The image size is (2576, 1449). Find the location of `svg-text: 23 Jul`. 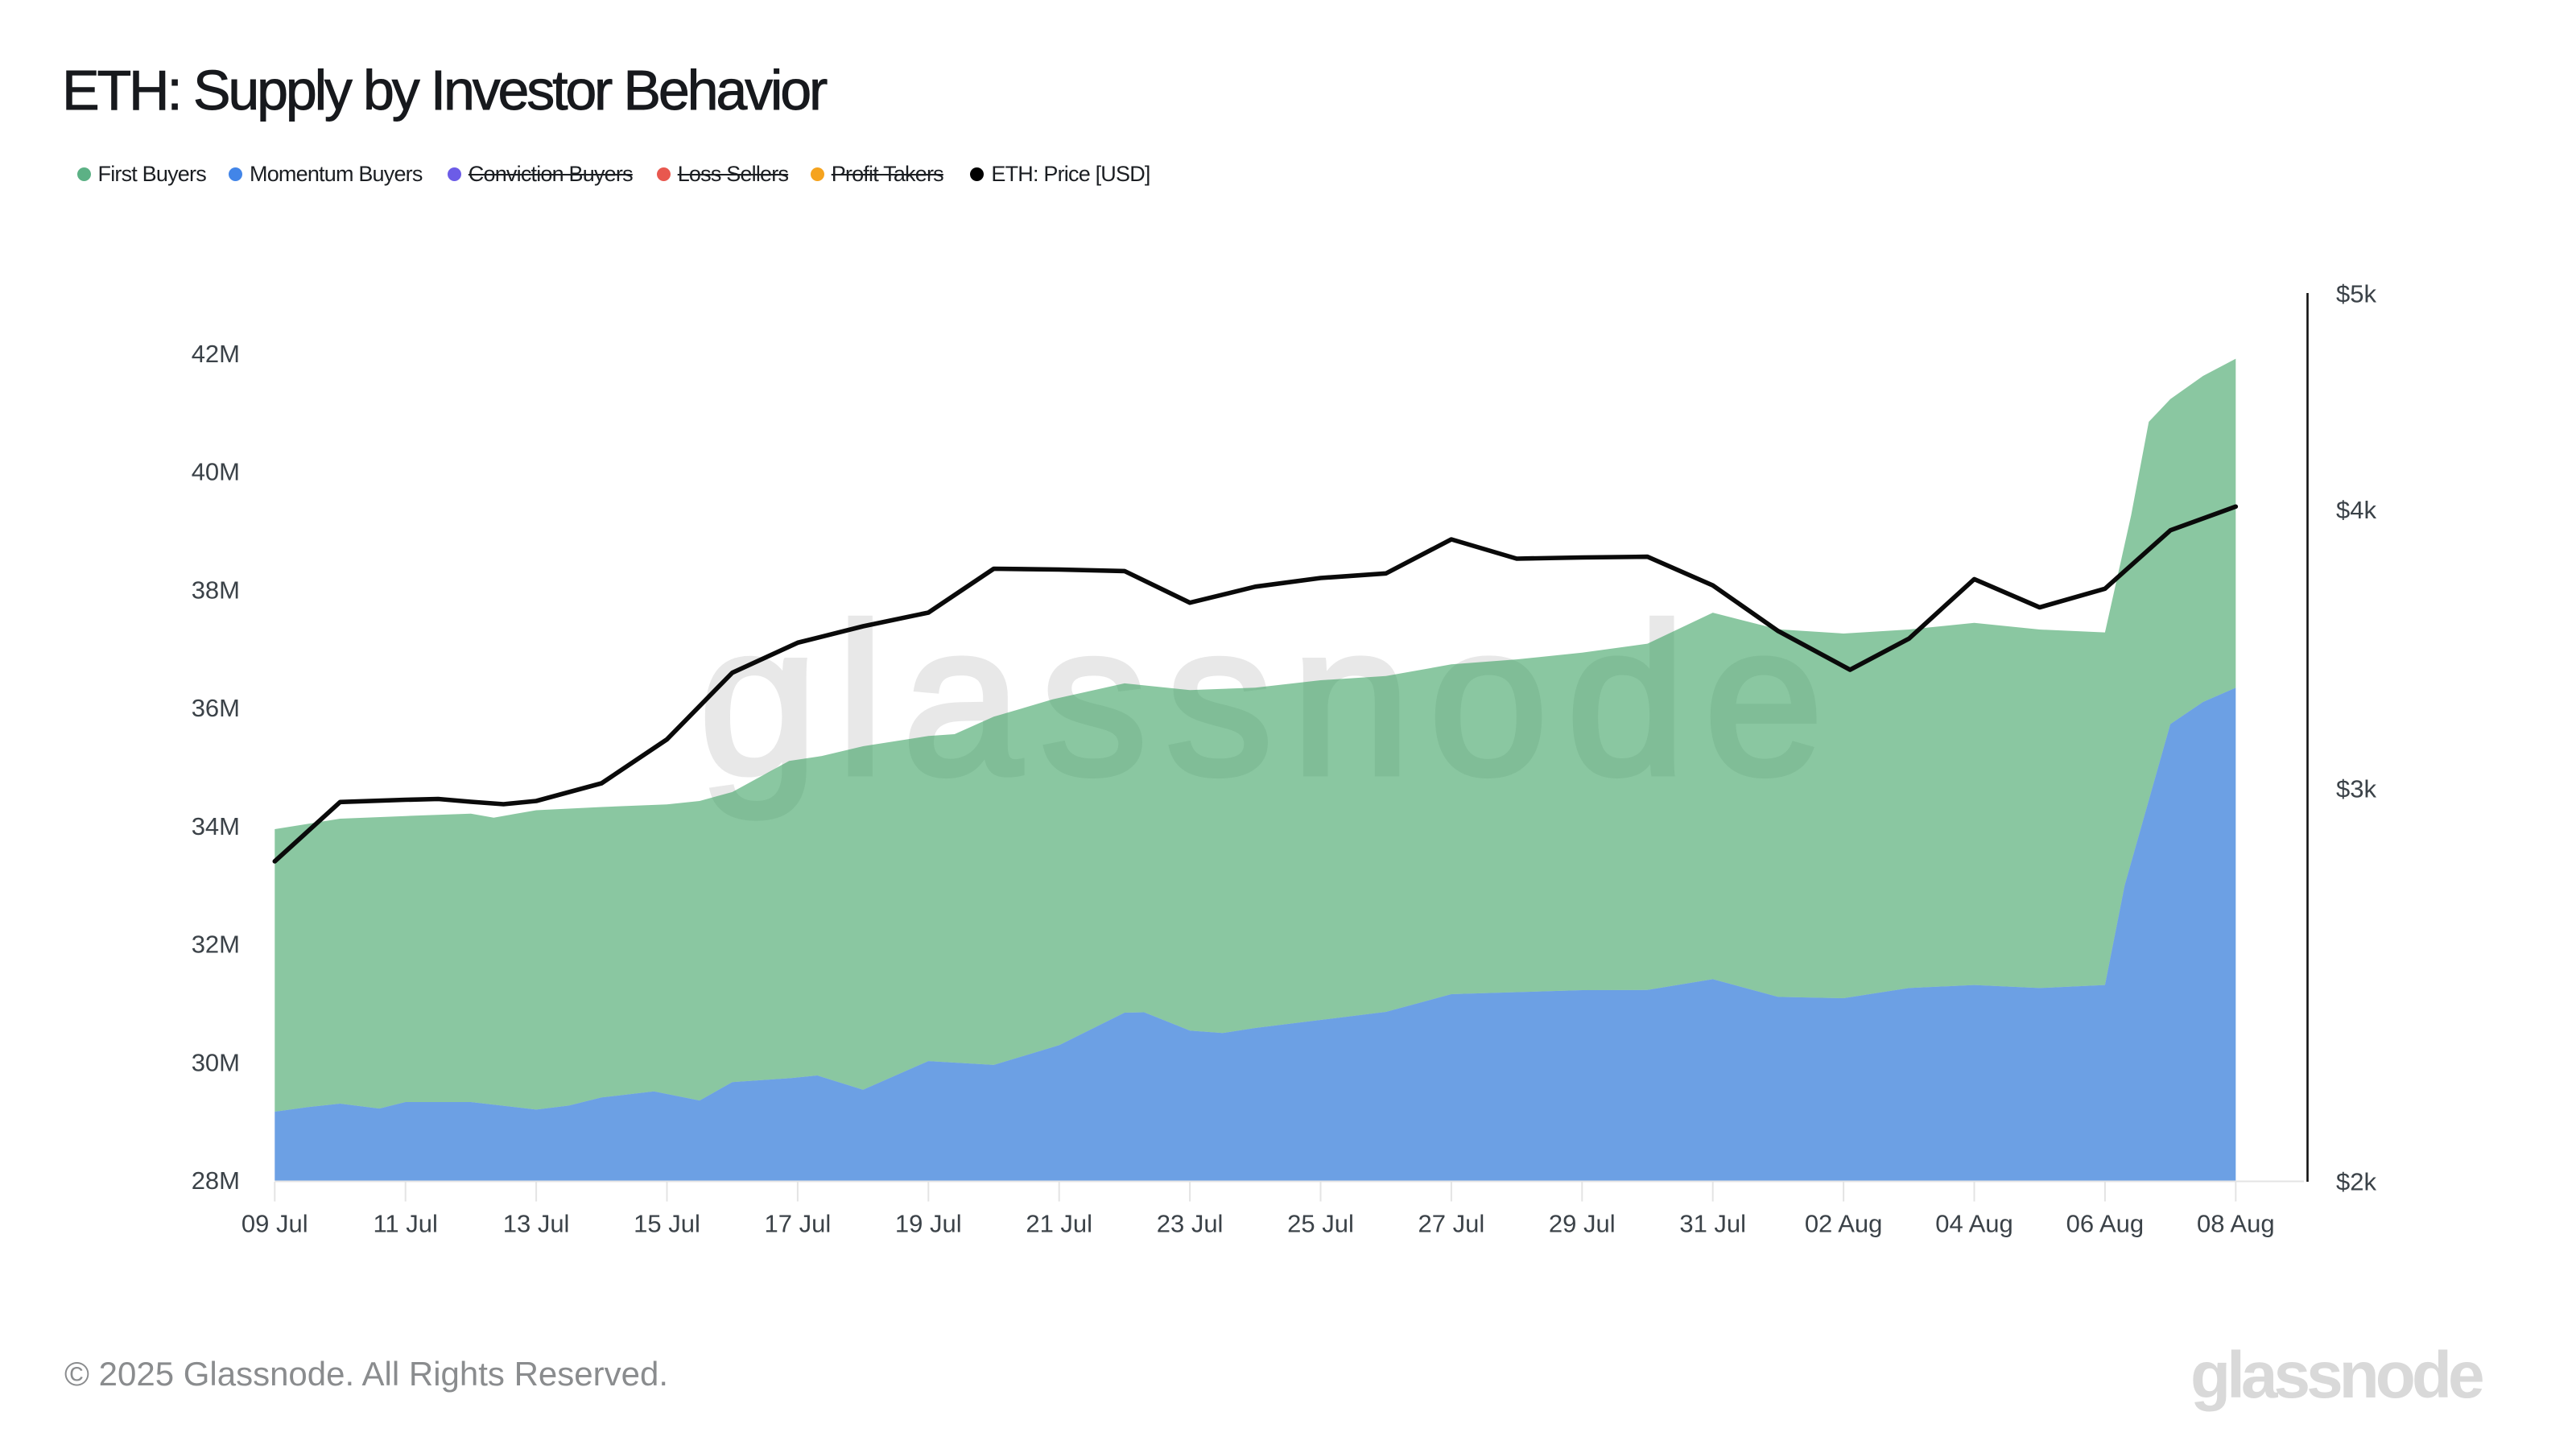

svg-text: 23 Jul is located at coordinates (1190, 1224).